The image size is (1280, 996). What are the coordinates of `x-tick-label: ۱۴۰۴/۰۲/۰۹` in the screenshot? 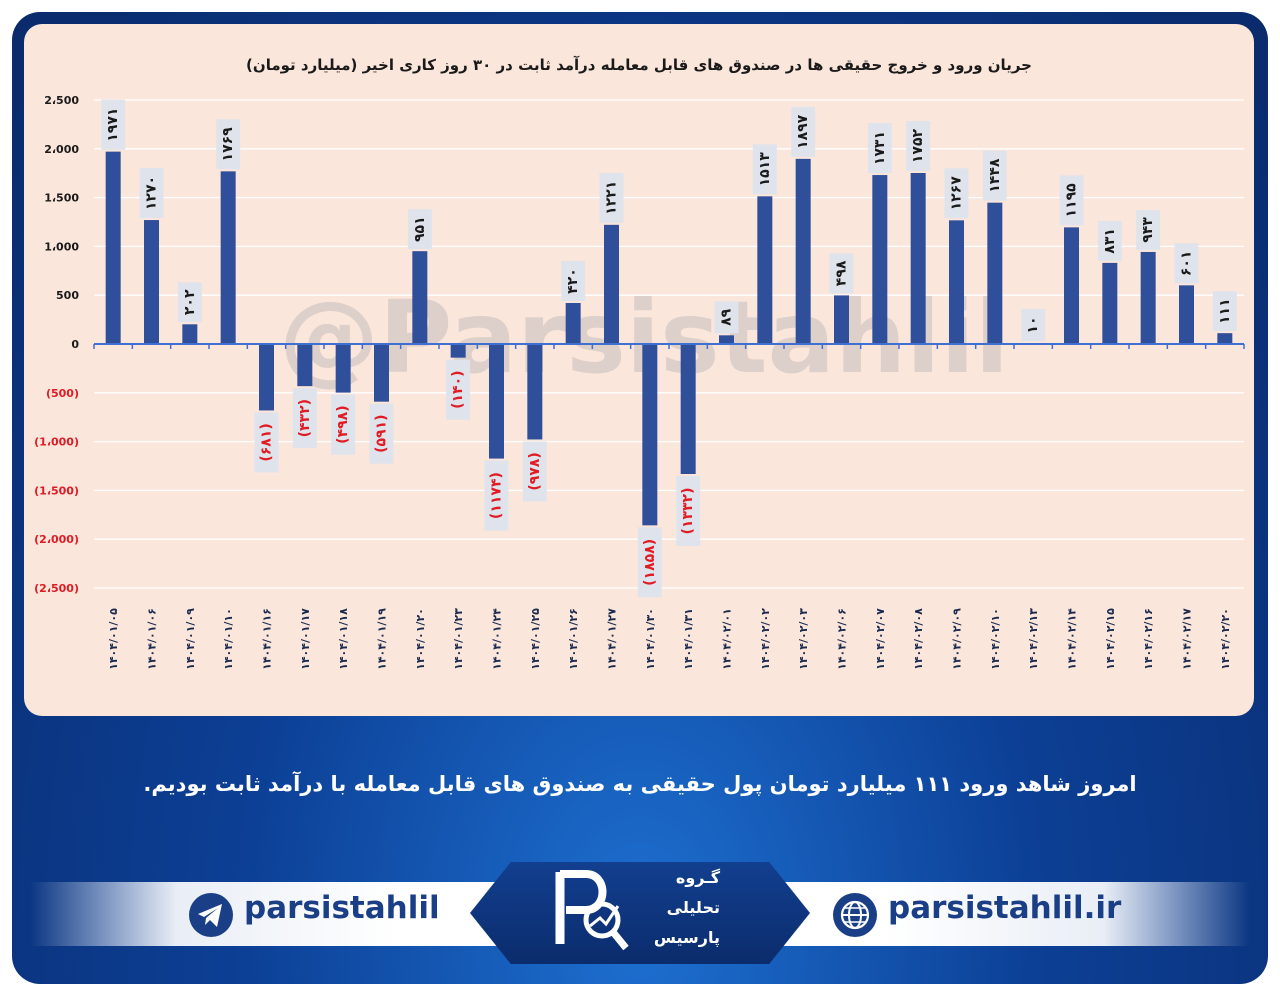 It's located at (957, 639).